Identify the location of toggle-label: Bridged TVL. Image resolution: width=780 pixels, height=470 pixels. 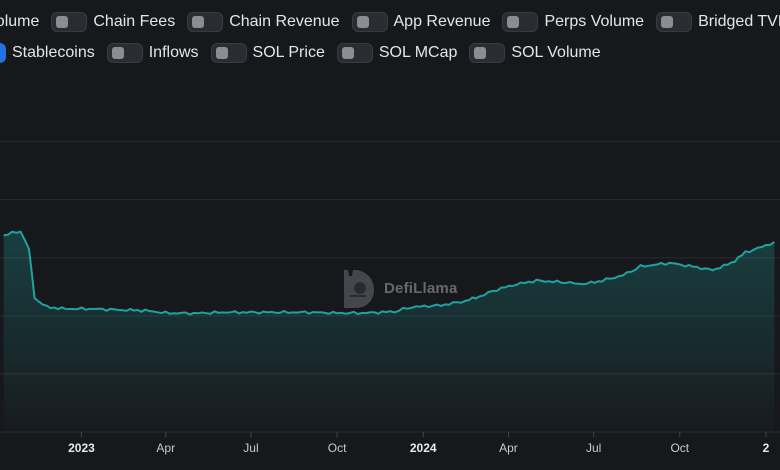
(739, 21).